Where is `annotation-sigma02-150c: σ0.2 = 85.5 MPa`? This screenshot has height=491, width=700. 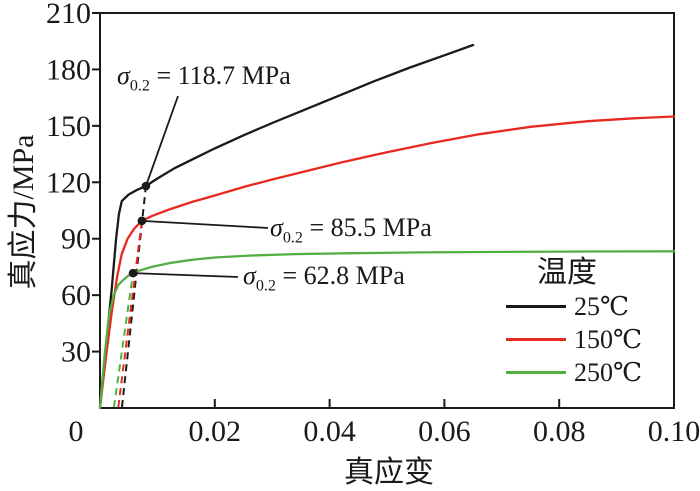 annotation-sigma02-150c: σ0.2 = 85.5 MPa is located at coordinates (351, 230).